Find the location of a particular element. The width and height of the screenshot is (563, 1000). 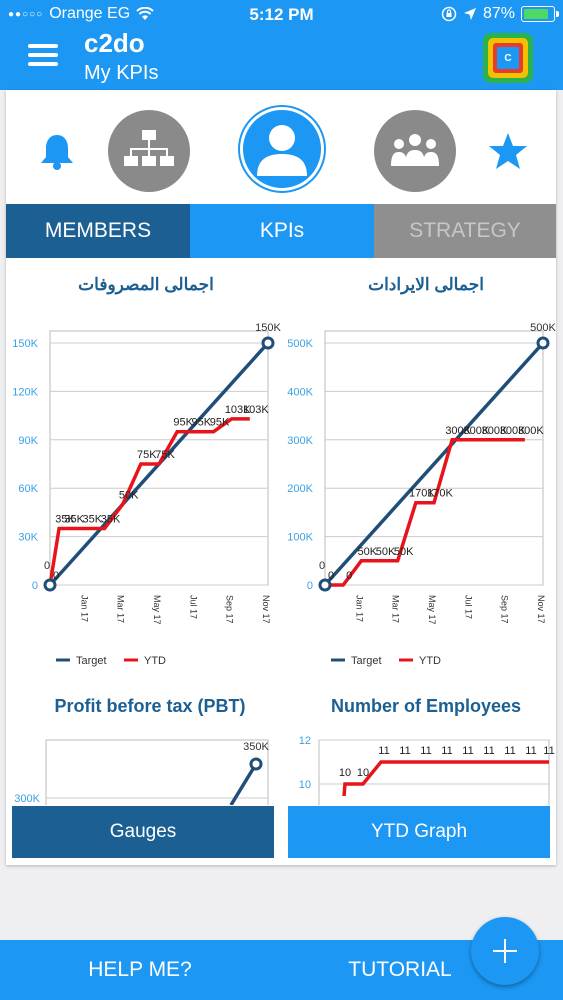

y-tick-label: 400K is located at coordinates (300, 392).